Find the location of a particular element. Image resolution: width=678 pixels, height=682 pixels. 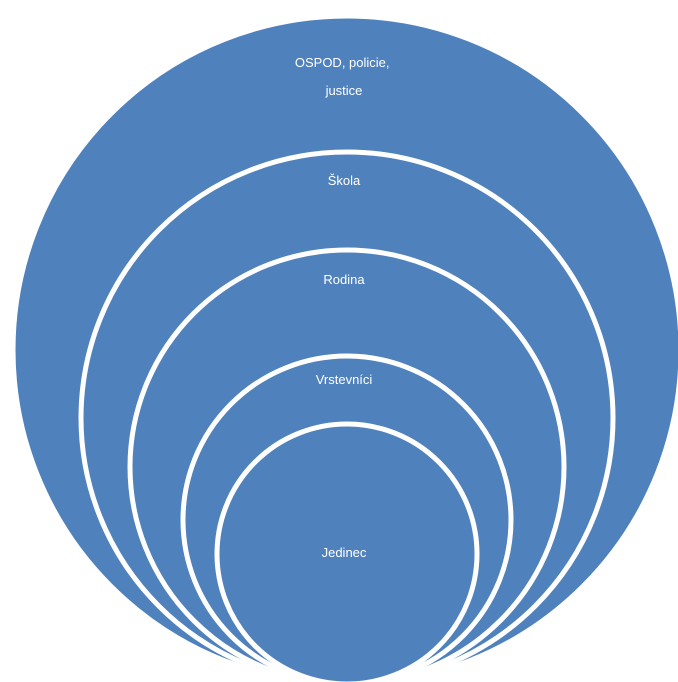

label-level-5-line-1: Jedinec is located at coordinates (344, 552).